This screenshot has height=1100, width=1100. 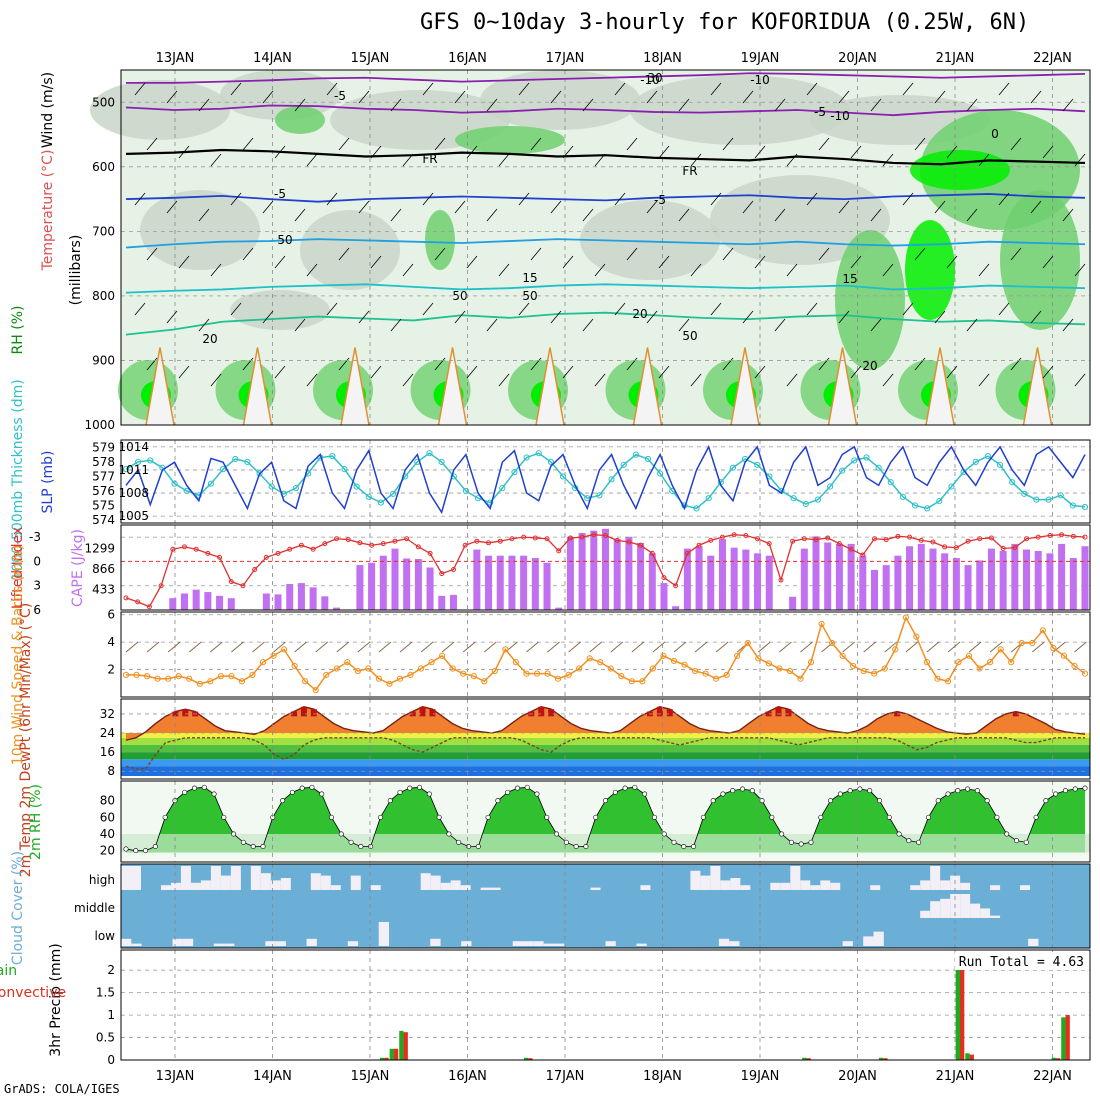 I want to click on contour-label: -5, so click(x=340, y=96).